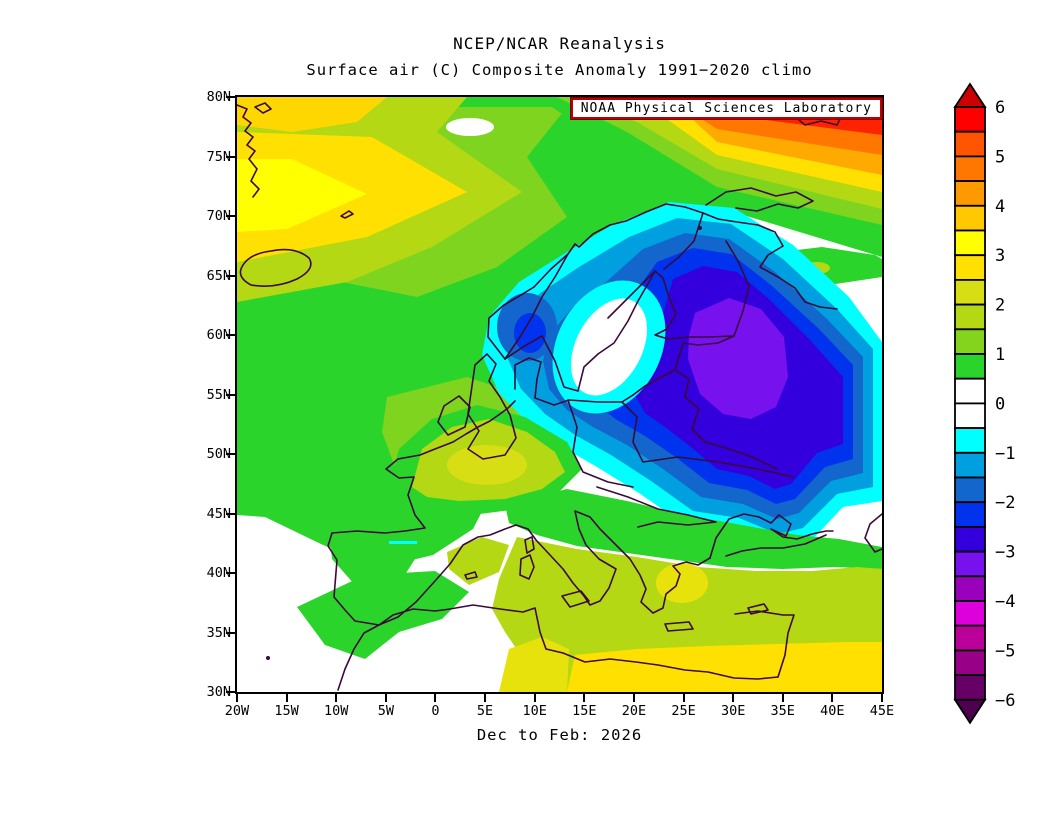  What do you see at coordinates (1000, 256) in the screenshot?
I see `colorbar-tick-label: 3` at bounding box center [1000, 256].